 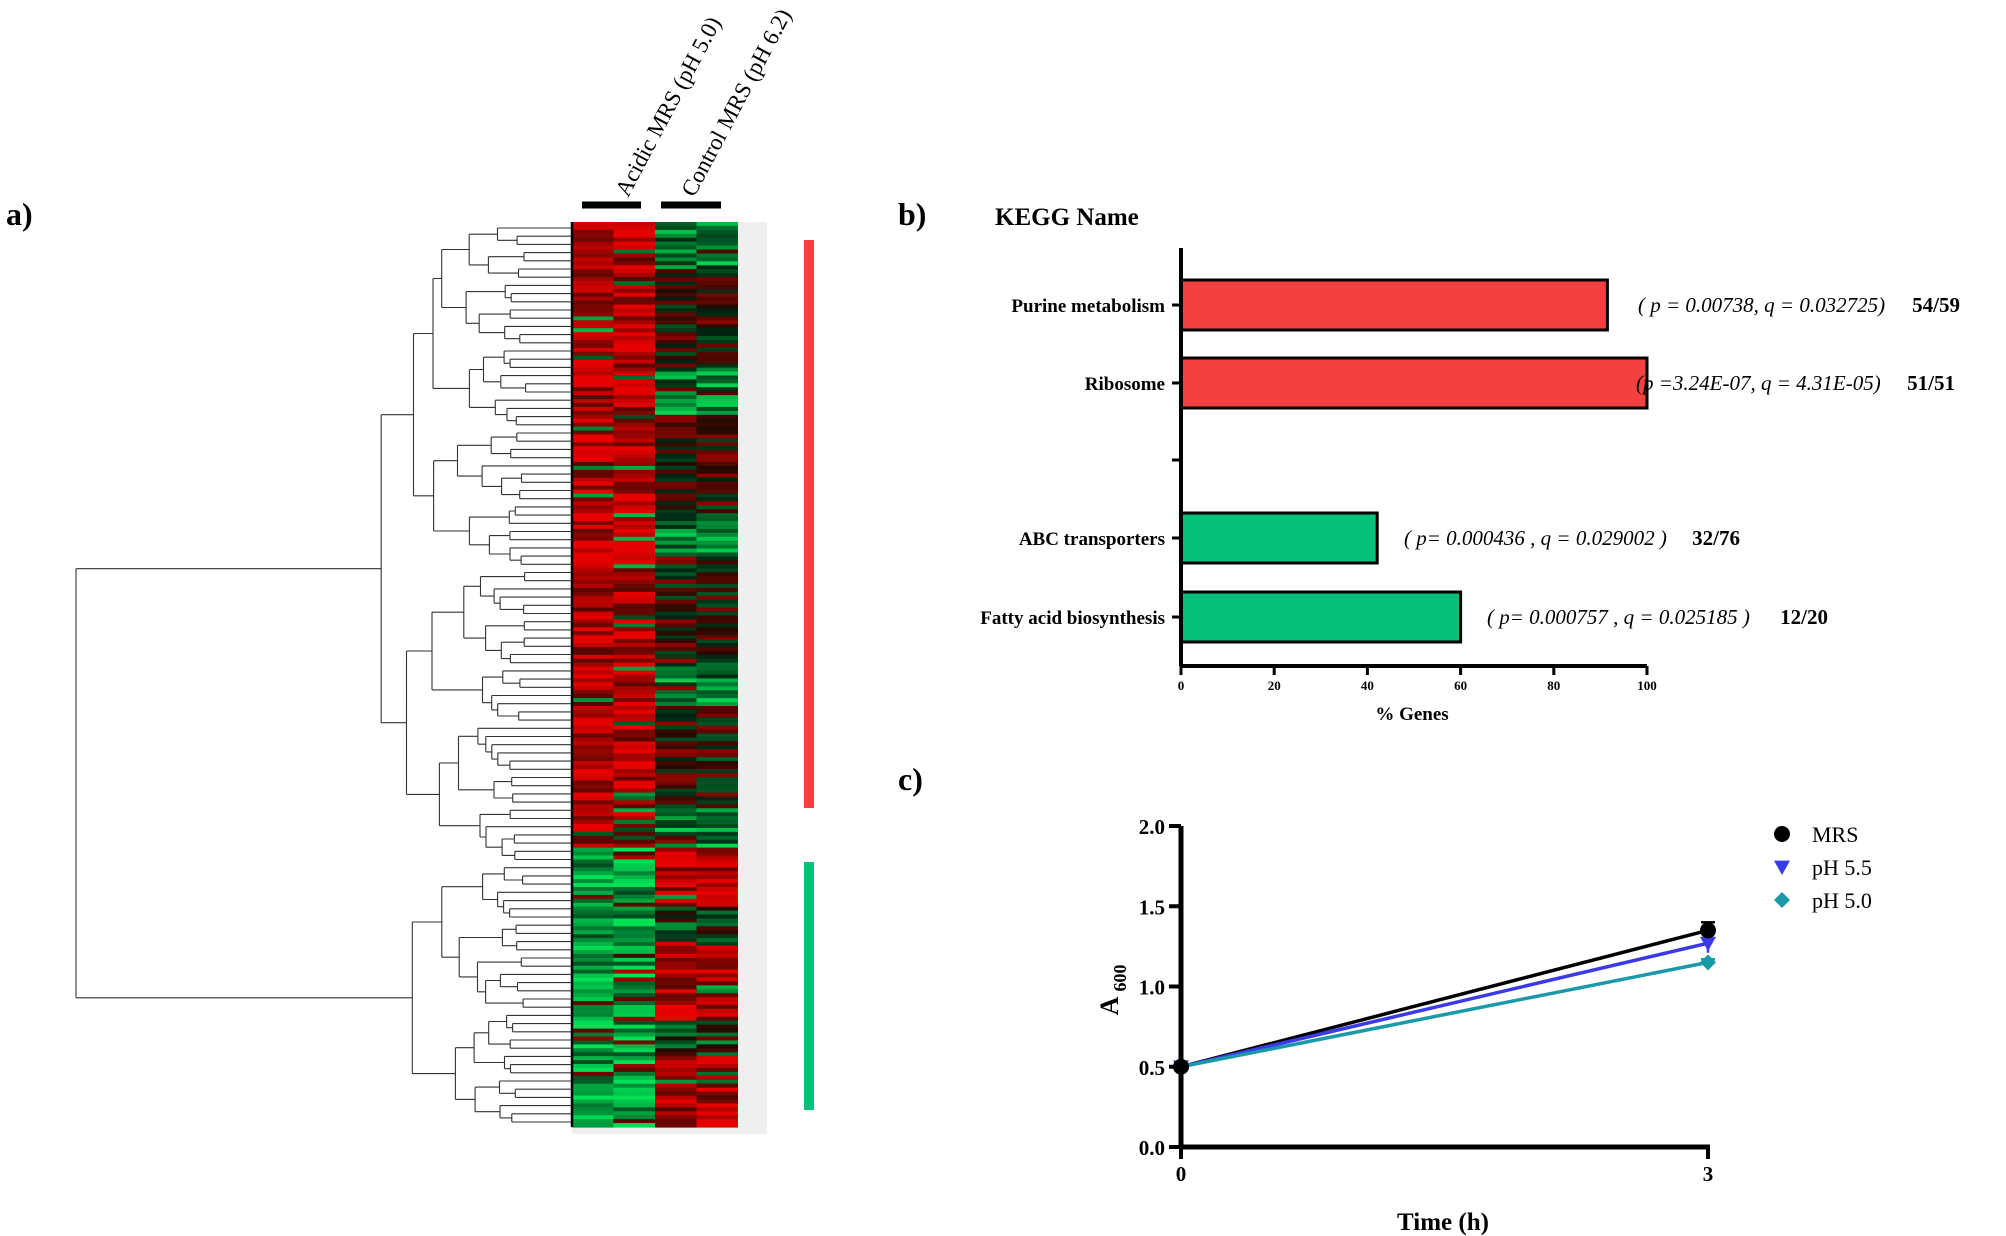 What do you see at coordinates (1931, 383) in the screenshot?
I see `bar-gene-count: 51/51` at bounding box center [1931, 383].